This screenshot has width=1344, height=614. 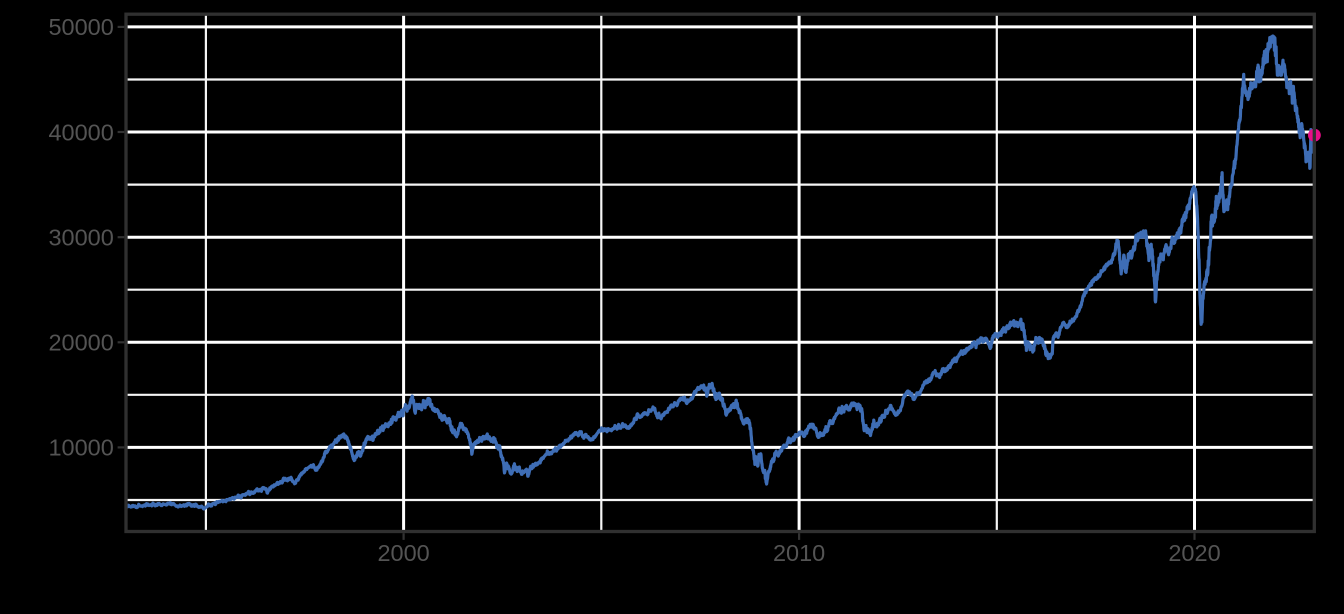 I want to click on svg-text: 20000, so click(x=80, y=343).